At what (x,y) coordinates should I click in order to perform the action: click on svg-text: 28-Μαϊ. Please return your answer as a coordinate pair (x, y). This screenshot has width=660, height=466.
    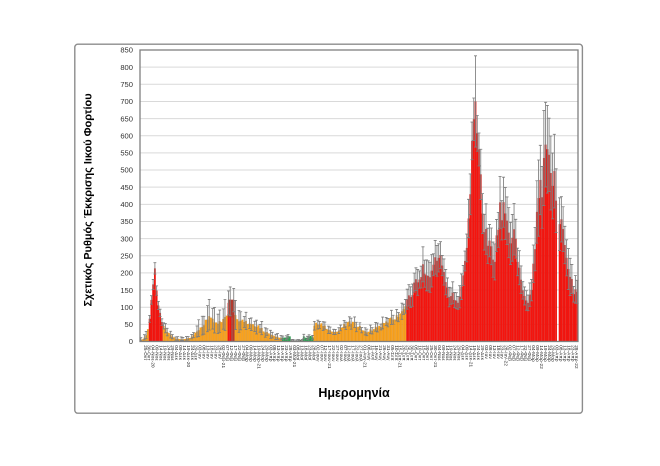
    Looking at the image, I should click on (313, 353).